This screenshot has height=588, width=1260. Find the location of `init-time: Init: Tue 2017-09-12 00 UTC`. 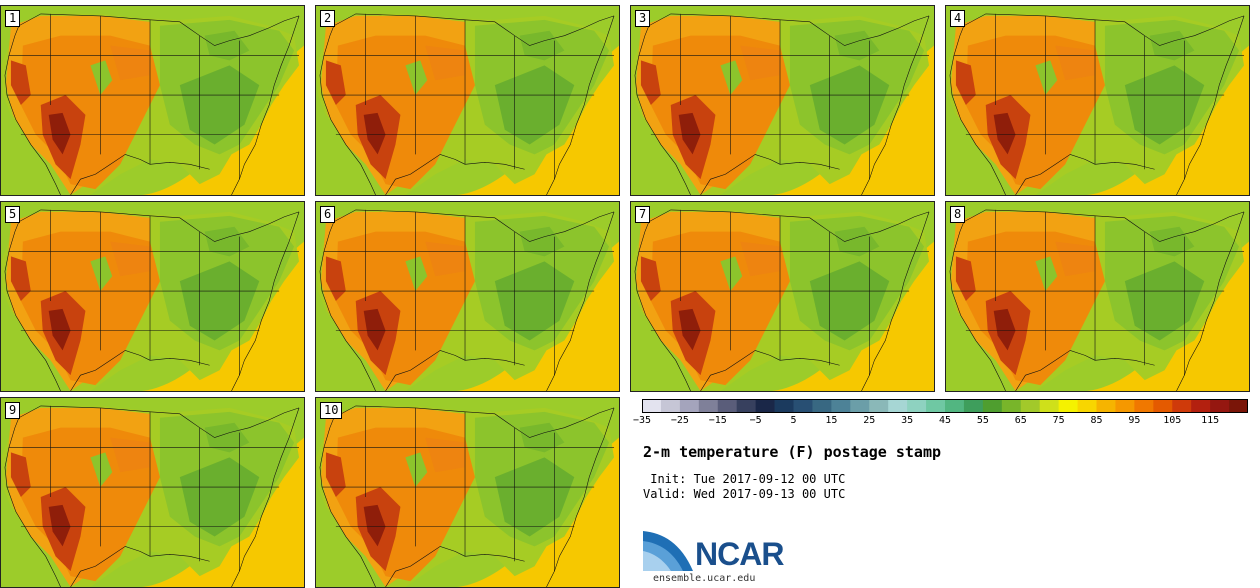

init-time: Init: Tue 2017-09-12 00 UTC is located at coordinates (744, 479).